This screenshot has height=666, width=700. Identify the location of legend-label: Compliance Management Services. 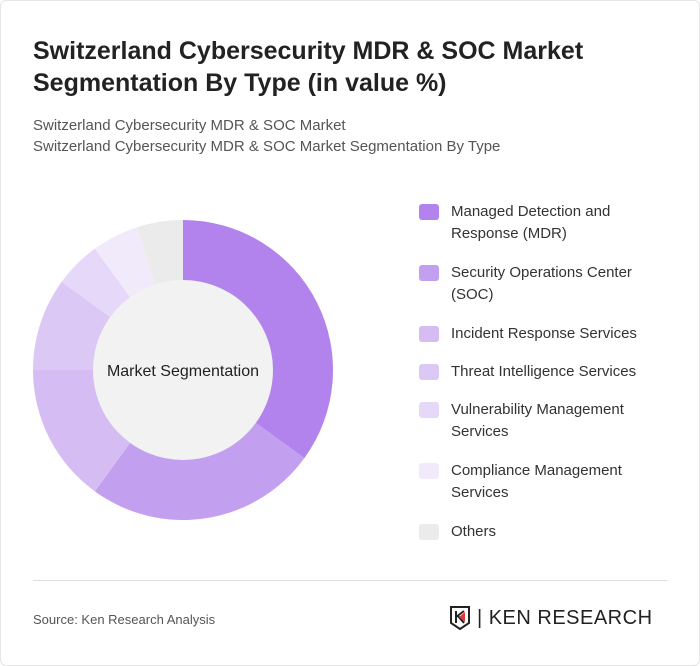
(536, 481).